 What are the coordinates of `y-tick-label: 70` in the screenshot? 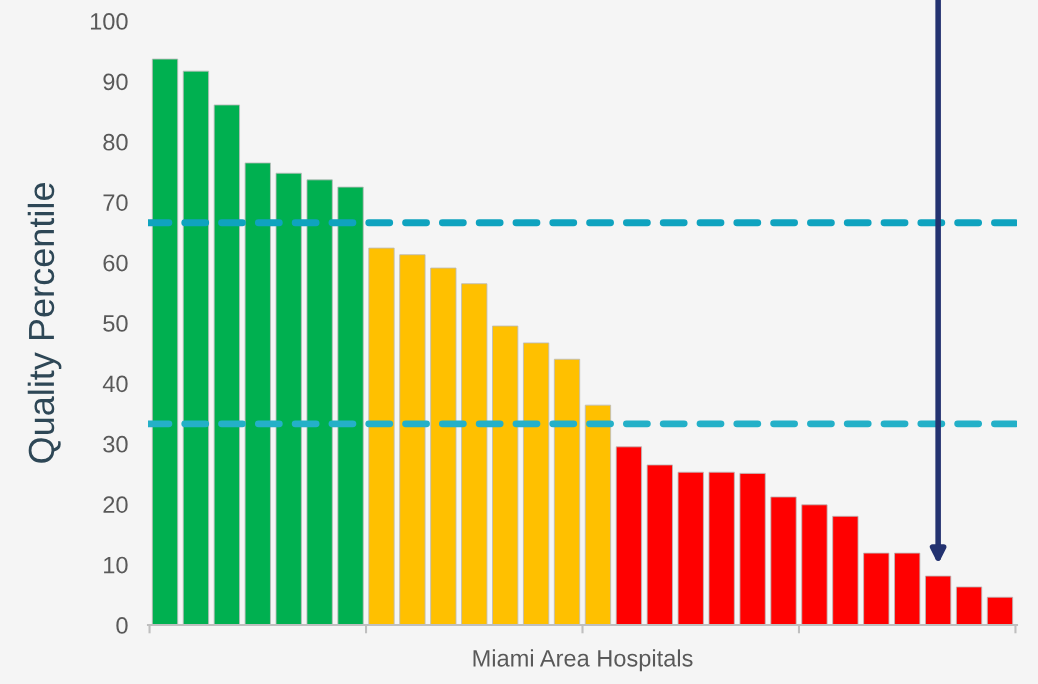 It's located at (115, 202).